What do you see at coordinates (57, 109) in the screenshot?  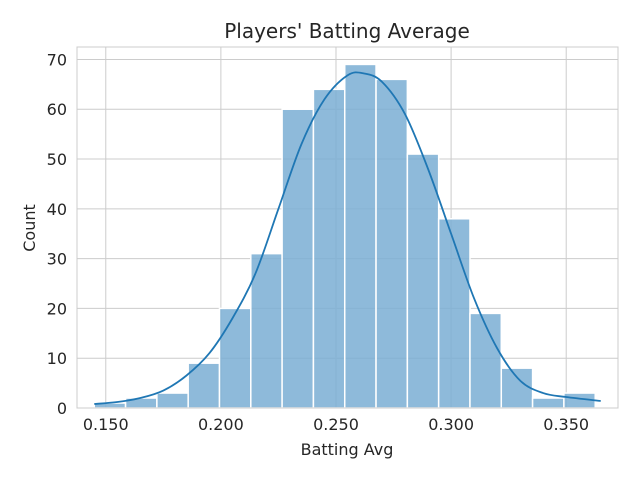 I see `y-tick-label: 60` at bounding box center [57, 109].